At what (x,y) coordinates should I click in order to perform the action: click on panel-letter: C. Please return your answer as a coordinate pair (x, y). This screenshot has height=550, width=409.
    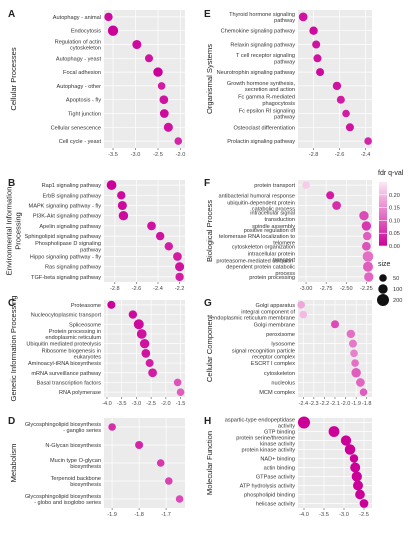
    Looking at the image, I should click on (11, 303).